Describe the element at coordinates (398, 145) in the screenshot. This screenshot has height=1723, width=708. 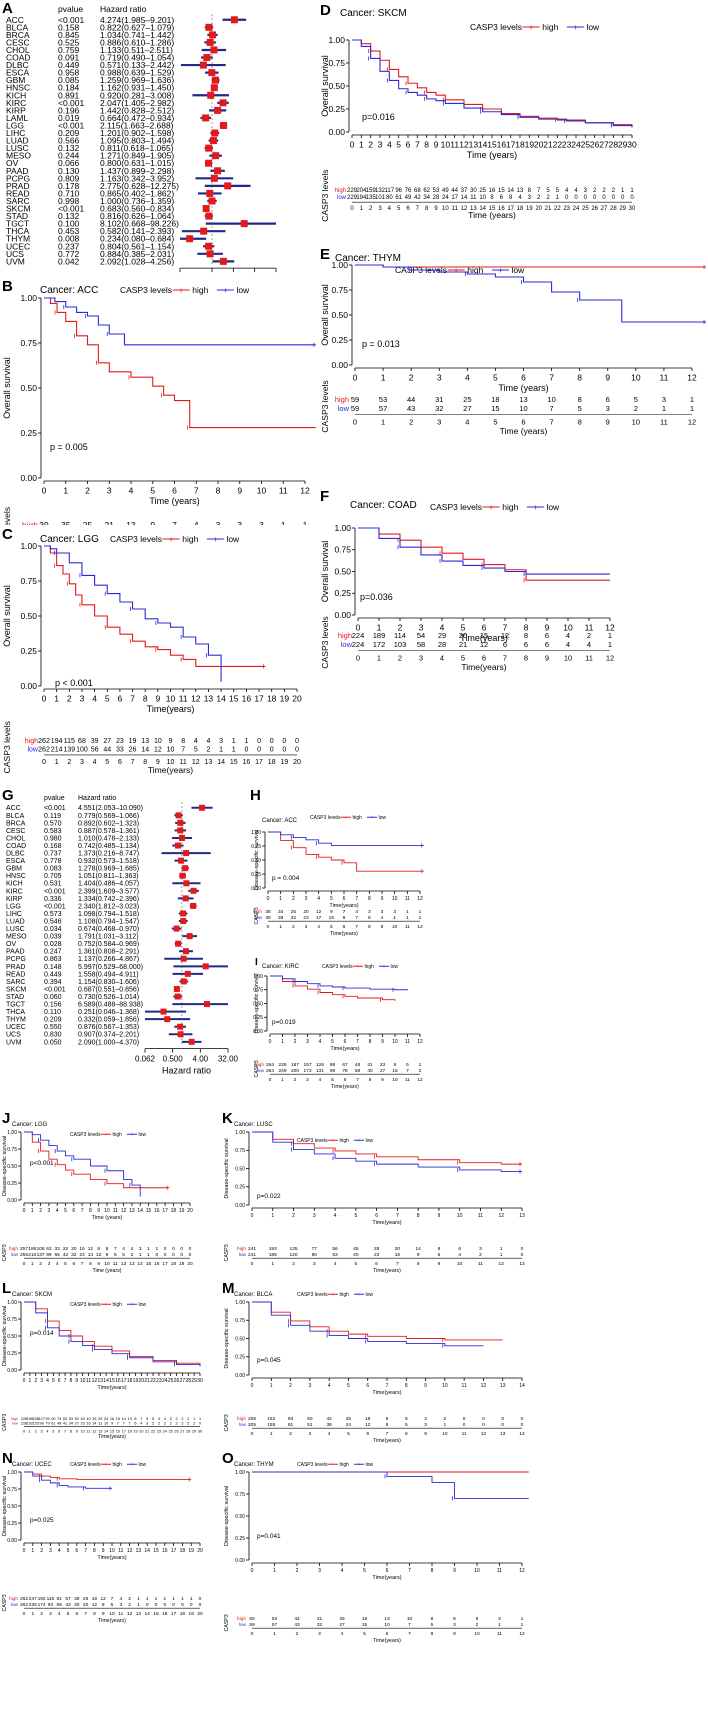
I see `x-tick-label: 5` at that location.